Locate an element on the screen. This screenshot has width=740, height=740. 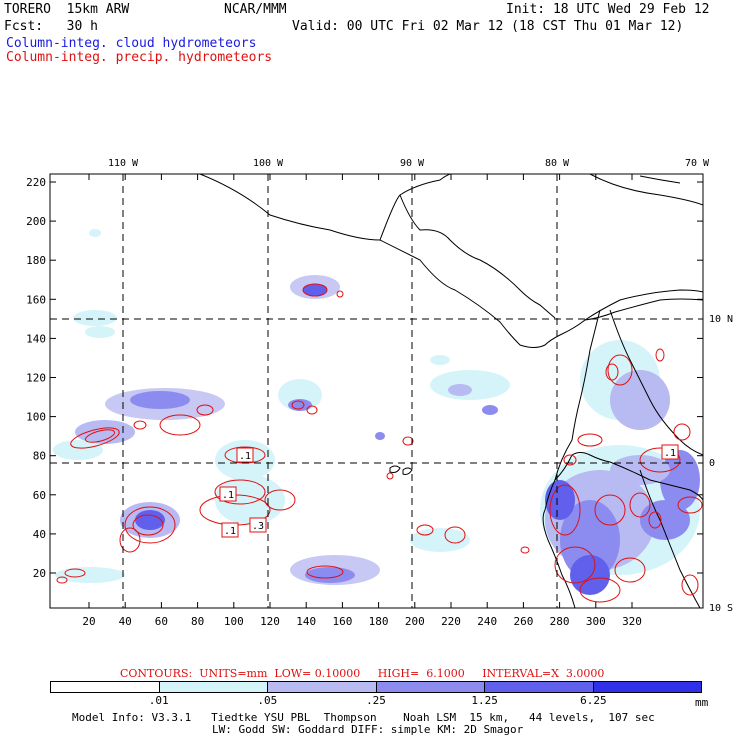
x-tick-label: 320 is located at coordinates (632, 621).